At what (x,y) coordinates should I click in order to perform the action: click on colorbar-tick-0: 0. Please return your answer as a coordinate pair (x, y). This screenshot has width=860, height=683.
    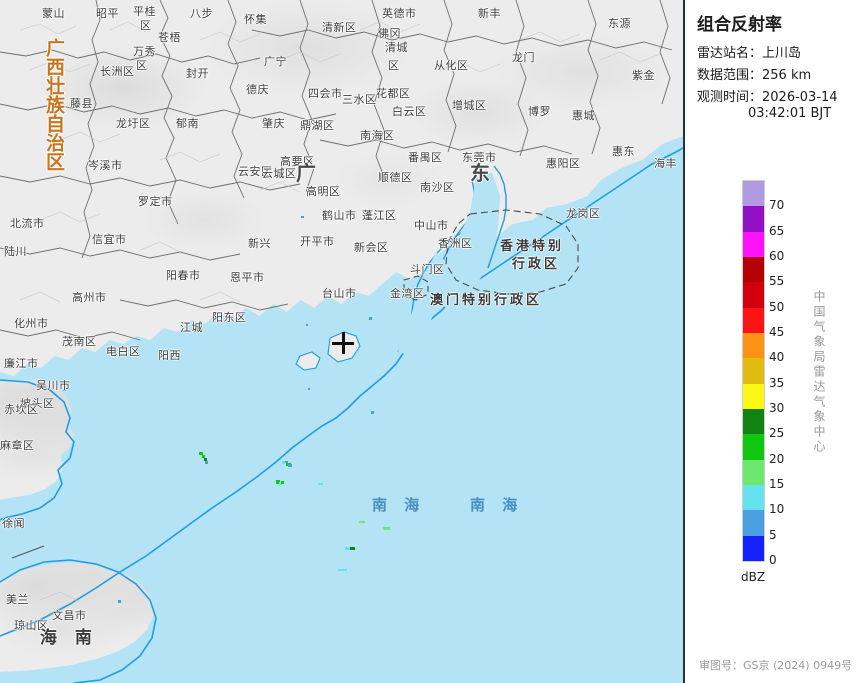
    Looking at the image, I should click on (773, 560).